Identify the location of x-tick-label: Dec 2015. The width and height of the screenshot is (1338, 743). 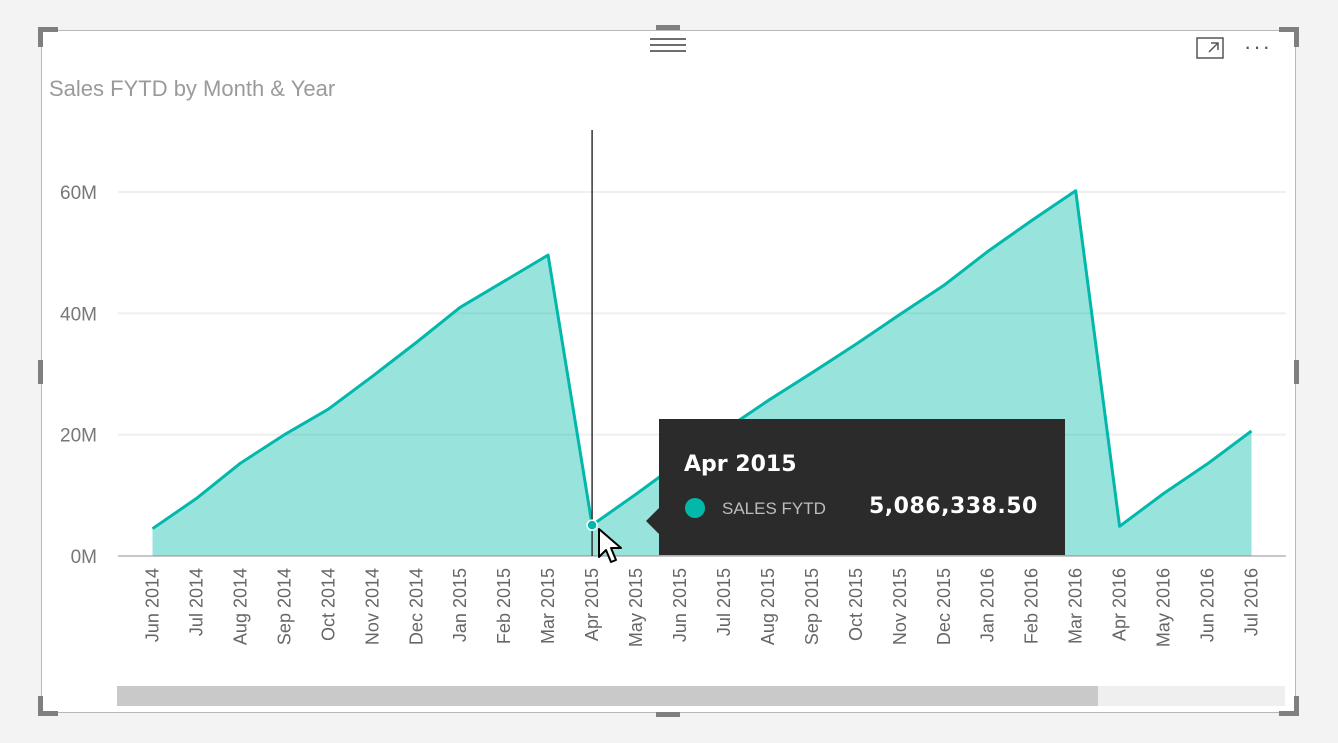
(944, 606).